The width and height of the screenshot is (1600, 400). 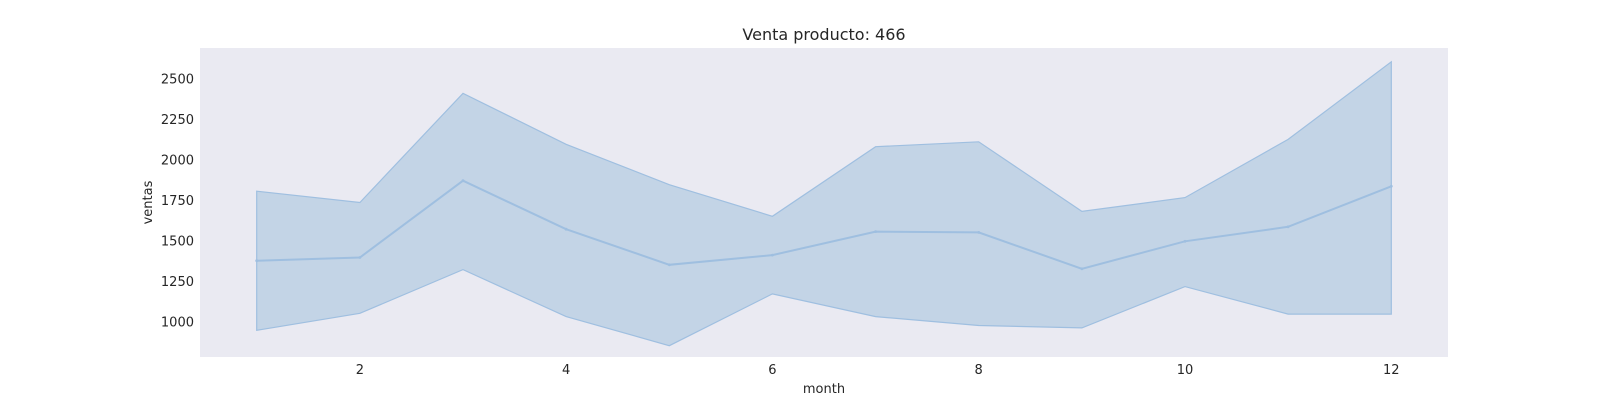 What do you see at coordinates (177, 242) in the screenshot?
I see `y-tick-label: 1500` at bounding box center [177, 242].